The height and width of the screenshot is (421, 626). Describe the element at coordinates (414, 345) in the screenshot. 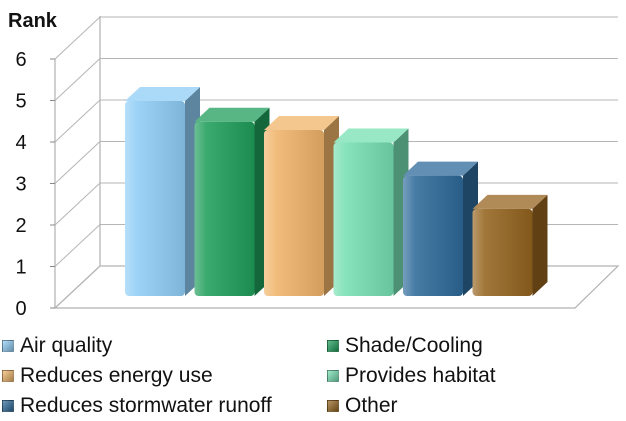

I see `legend-label: Shade/Cooling` at that location.